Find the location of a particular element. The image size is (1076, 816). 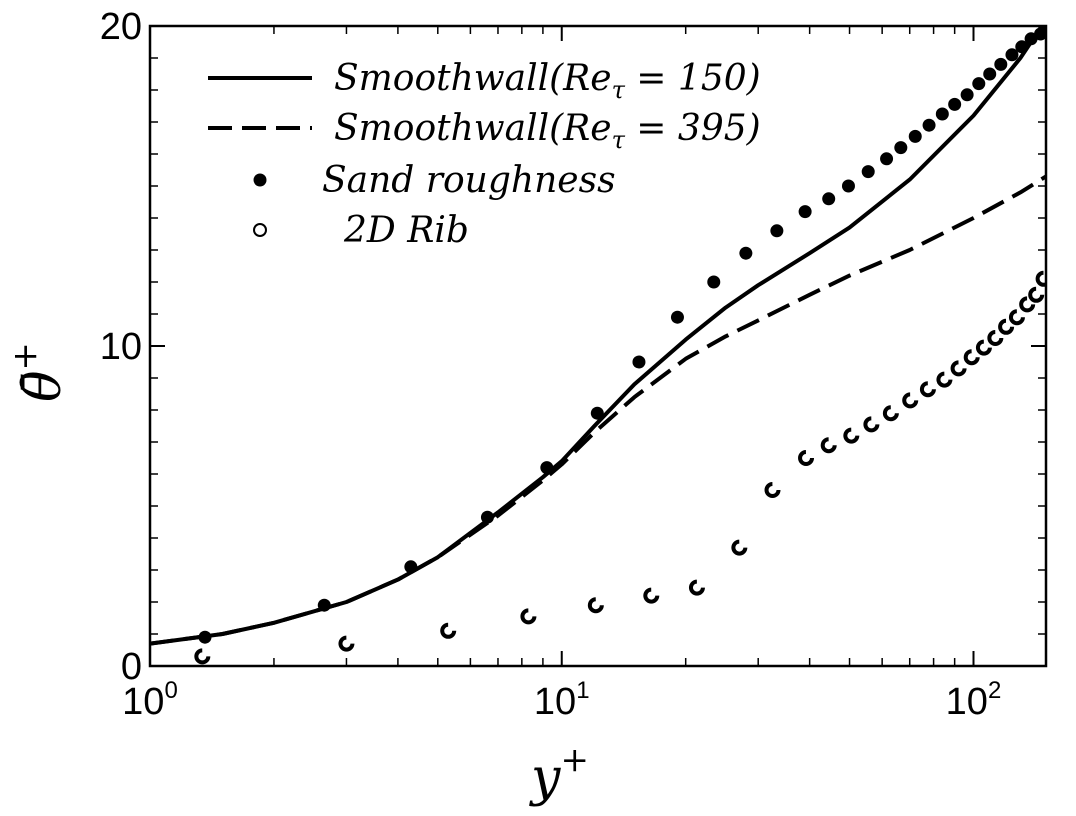

x-tick-label: 10² is located at coordinates (974, 700).